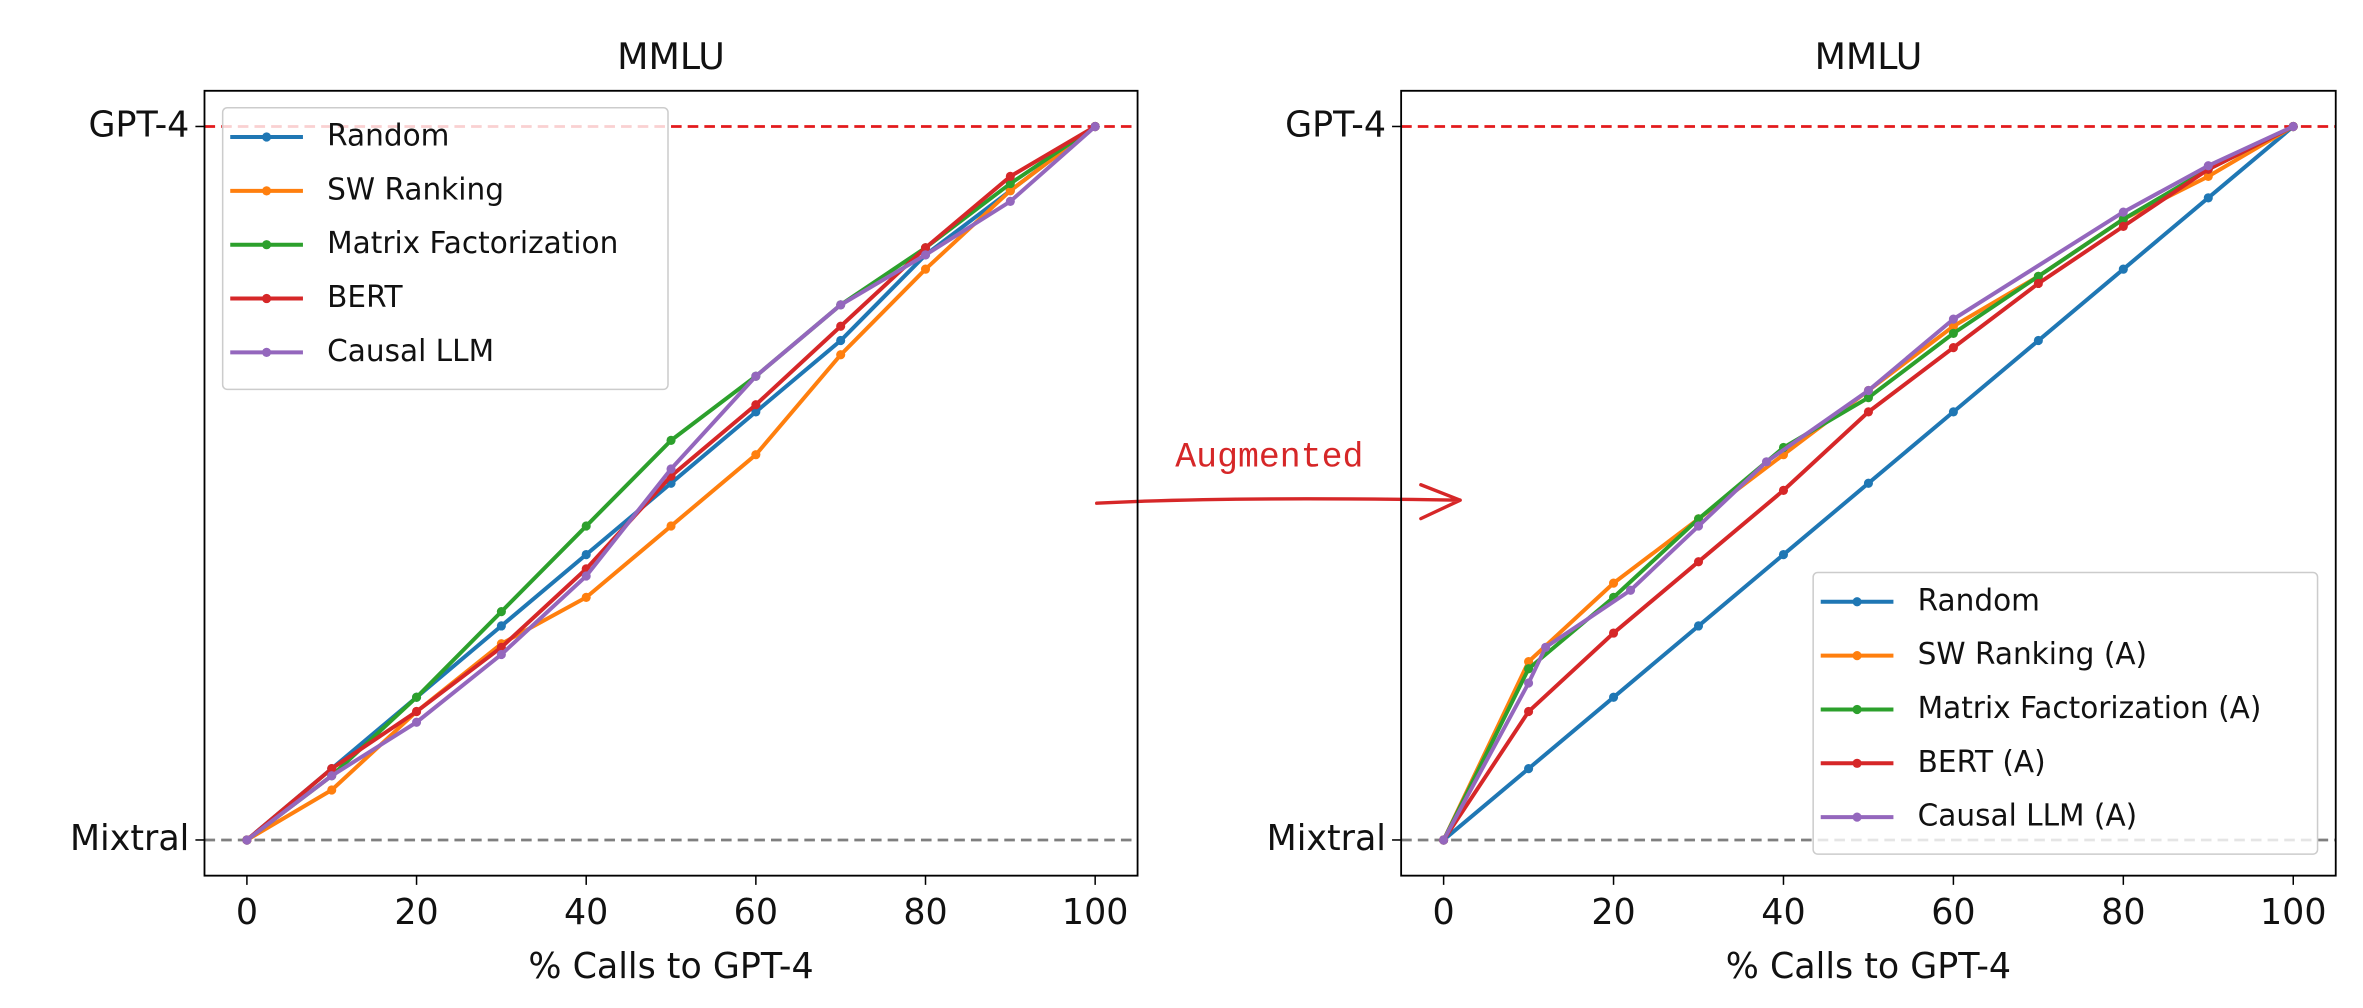  What do you see at coordinates (2032, 654) in the screenshot?
I see `legend-label: SW Ranking (A)` at bounding box center [2032, 654].